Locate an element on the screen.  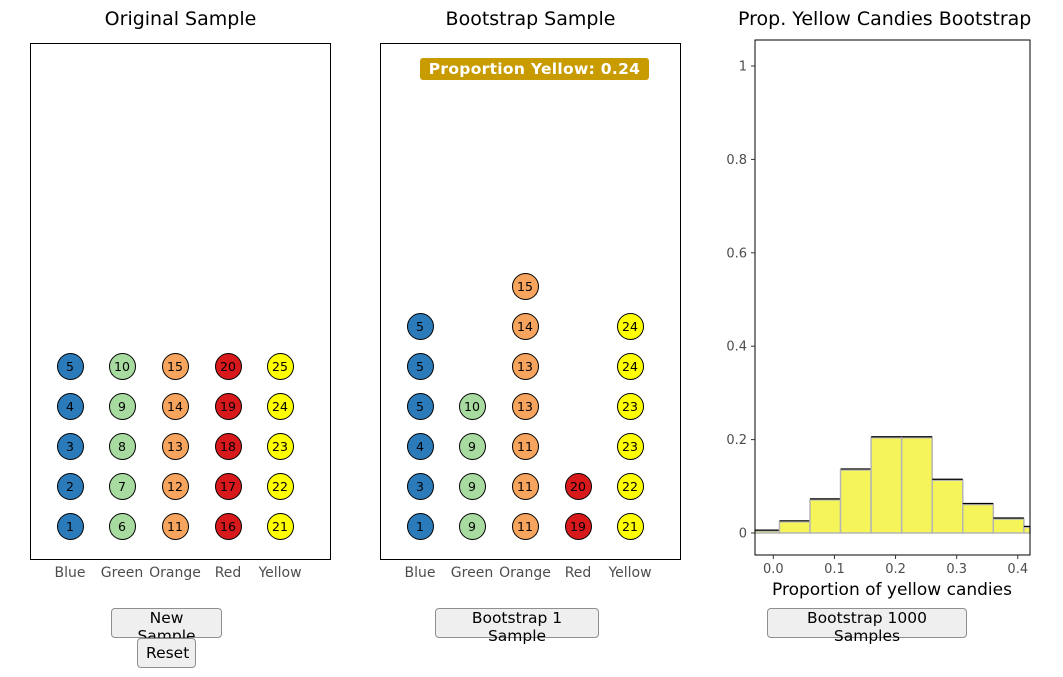
original-ball-red: 20 is located at coordinates (228, 366).